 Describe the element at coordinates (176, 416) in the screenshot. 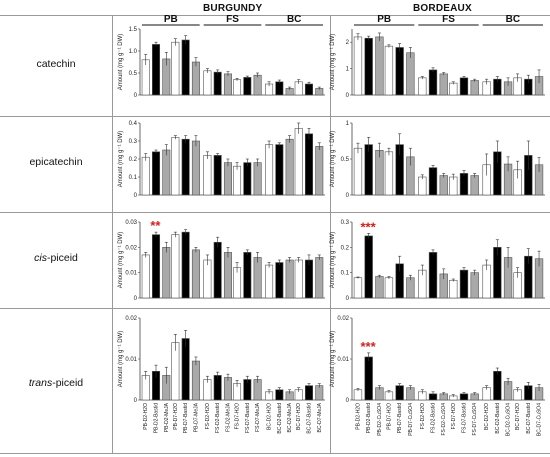

I see `x-tick-label: PB-D7-H2O` at that location.